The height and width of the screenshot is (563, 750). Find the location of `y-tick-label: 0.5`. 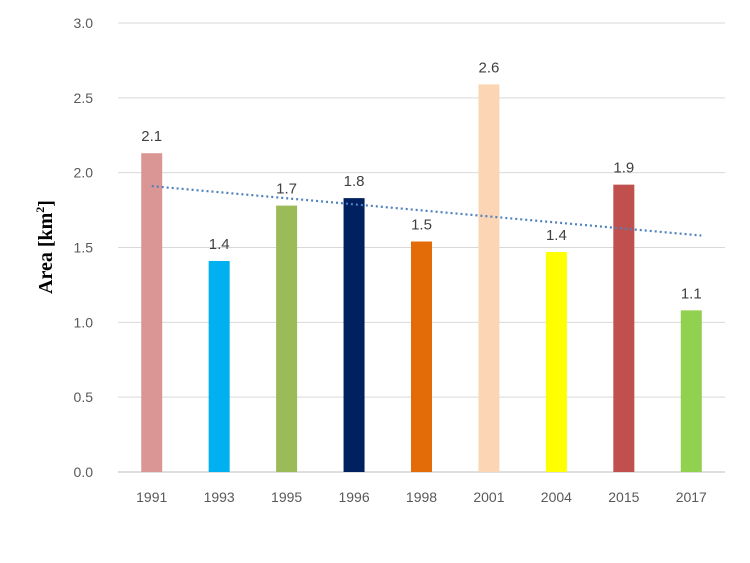

y-tick-label: 0.5 is located at coordinates (84, 397).